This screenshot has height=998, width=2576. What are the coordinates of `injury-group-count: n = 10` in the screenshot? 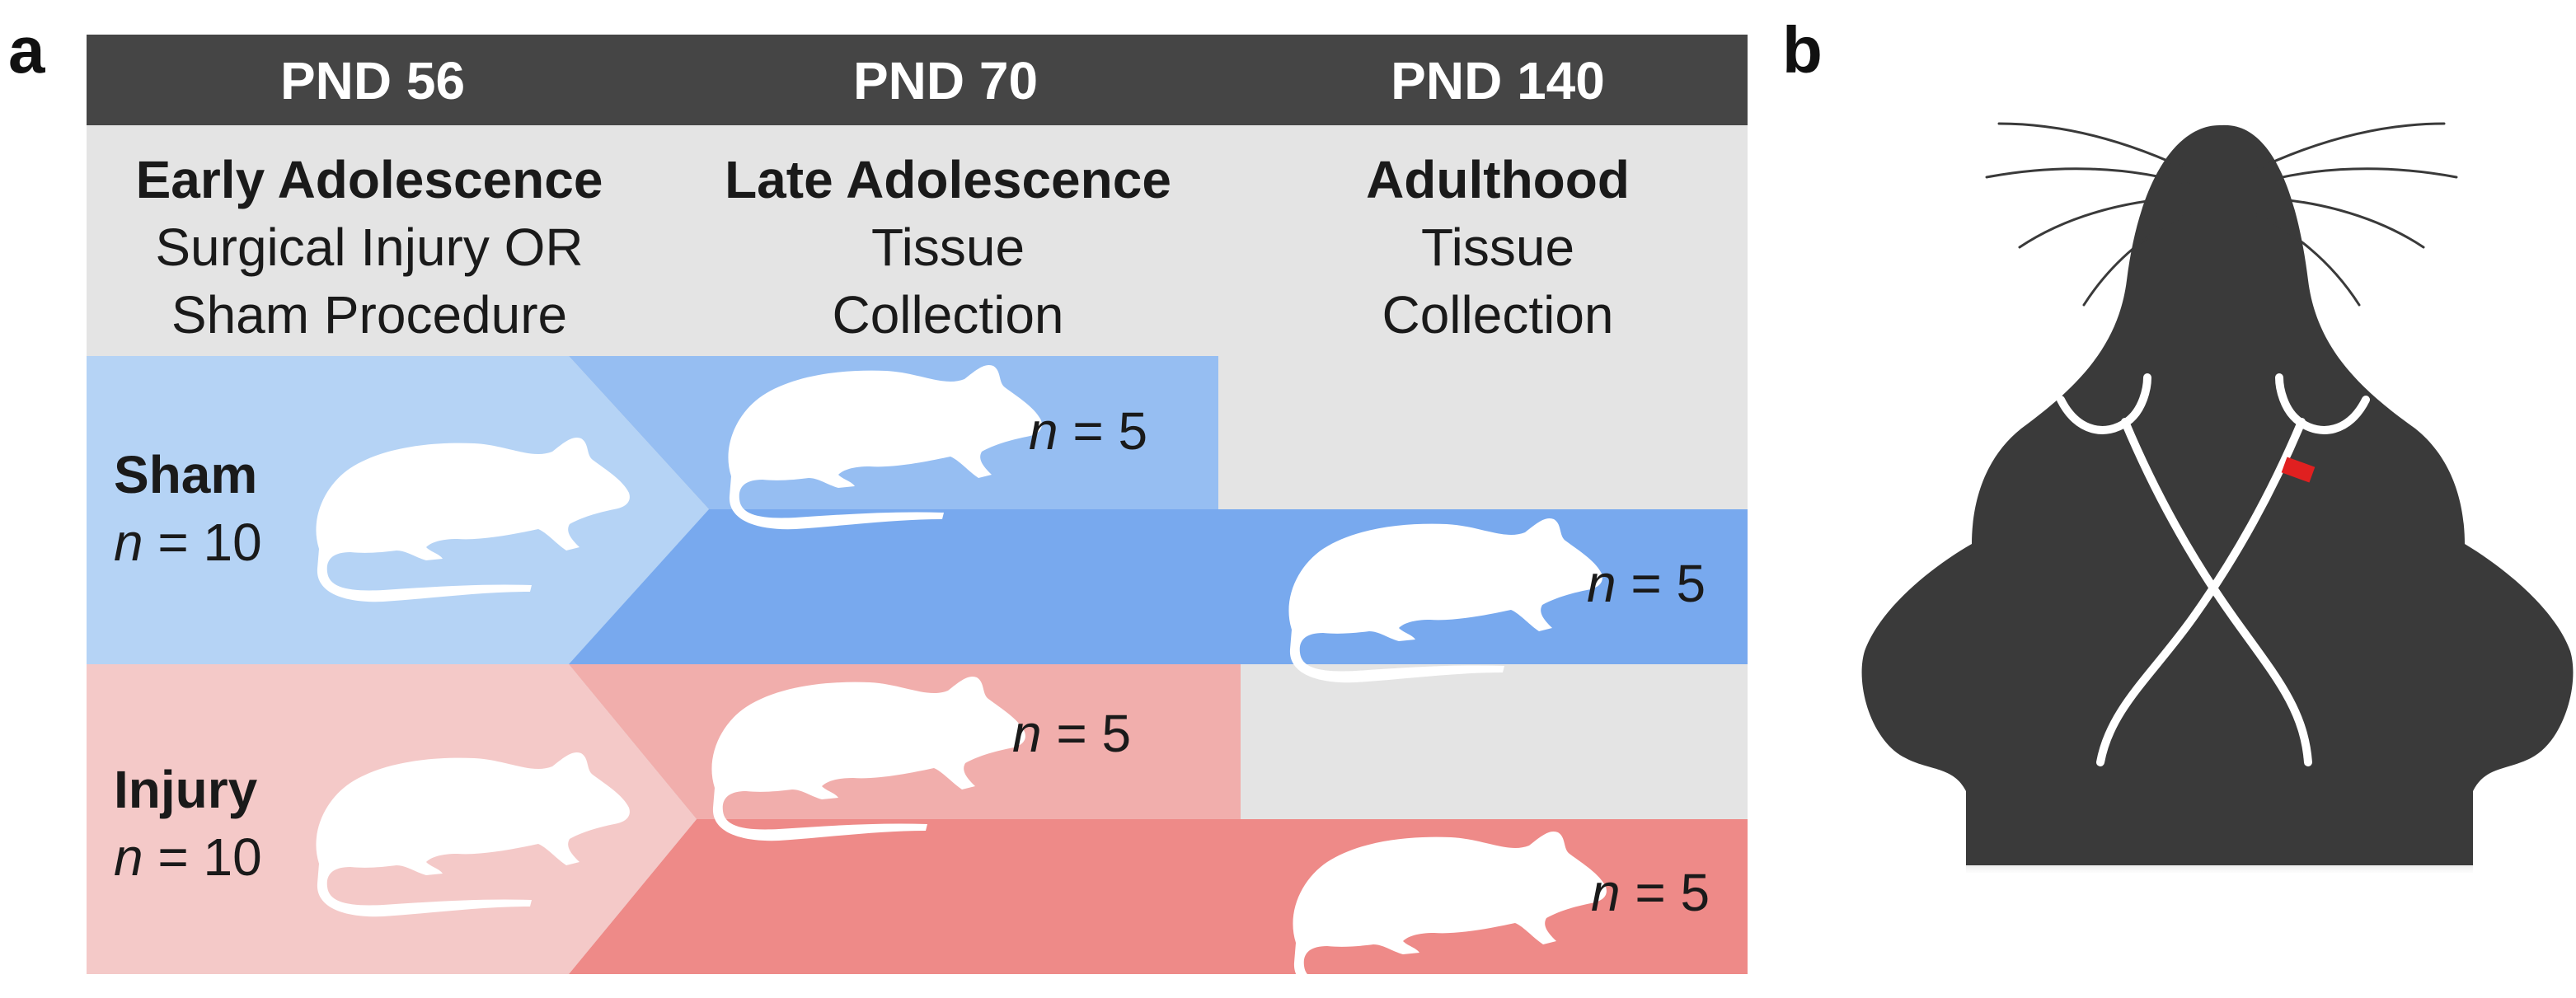 It's located at (188, 857).